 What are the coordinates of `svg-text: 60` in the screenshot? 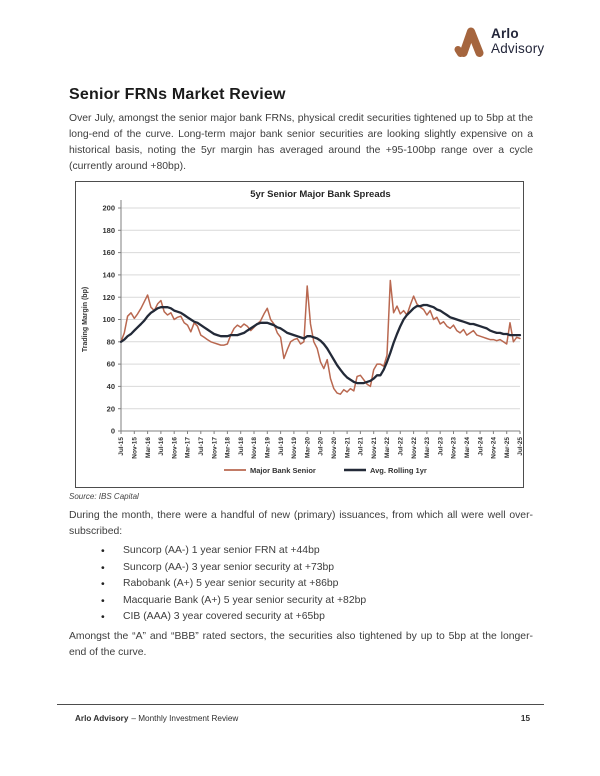 It's located at (111, 364).